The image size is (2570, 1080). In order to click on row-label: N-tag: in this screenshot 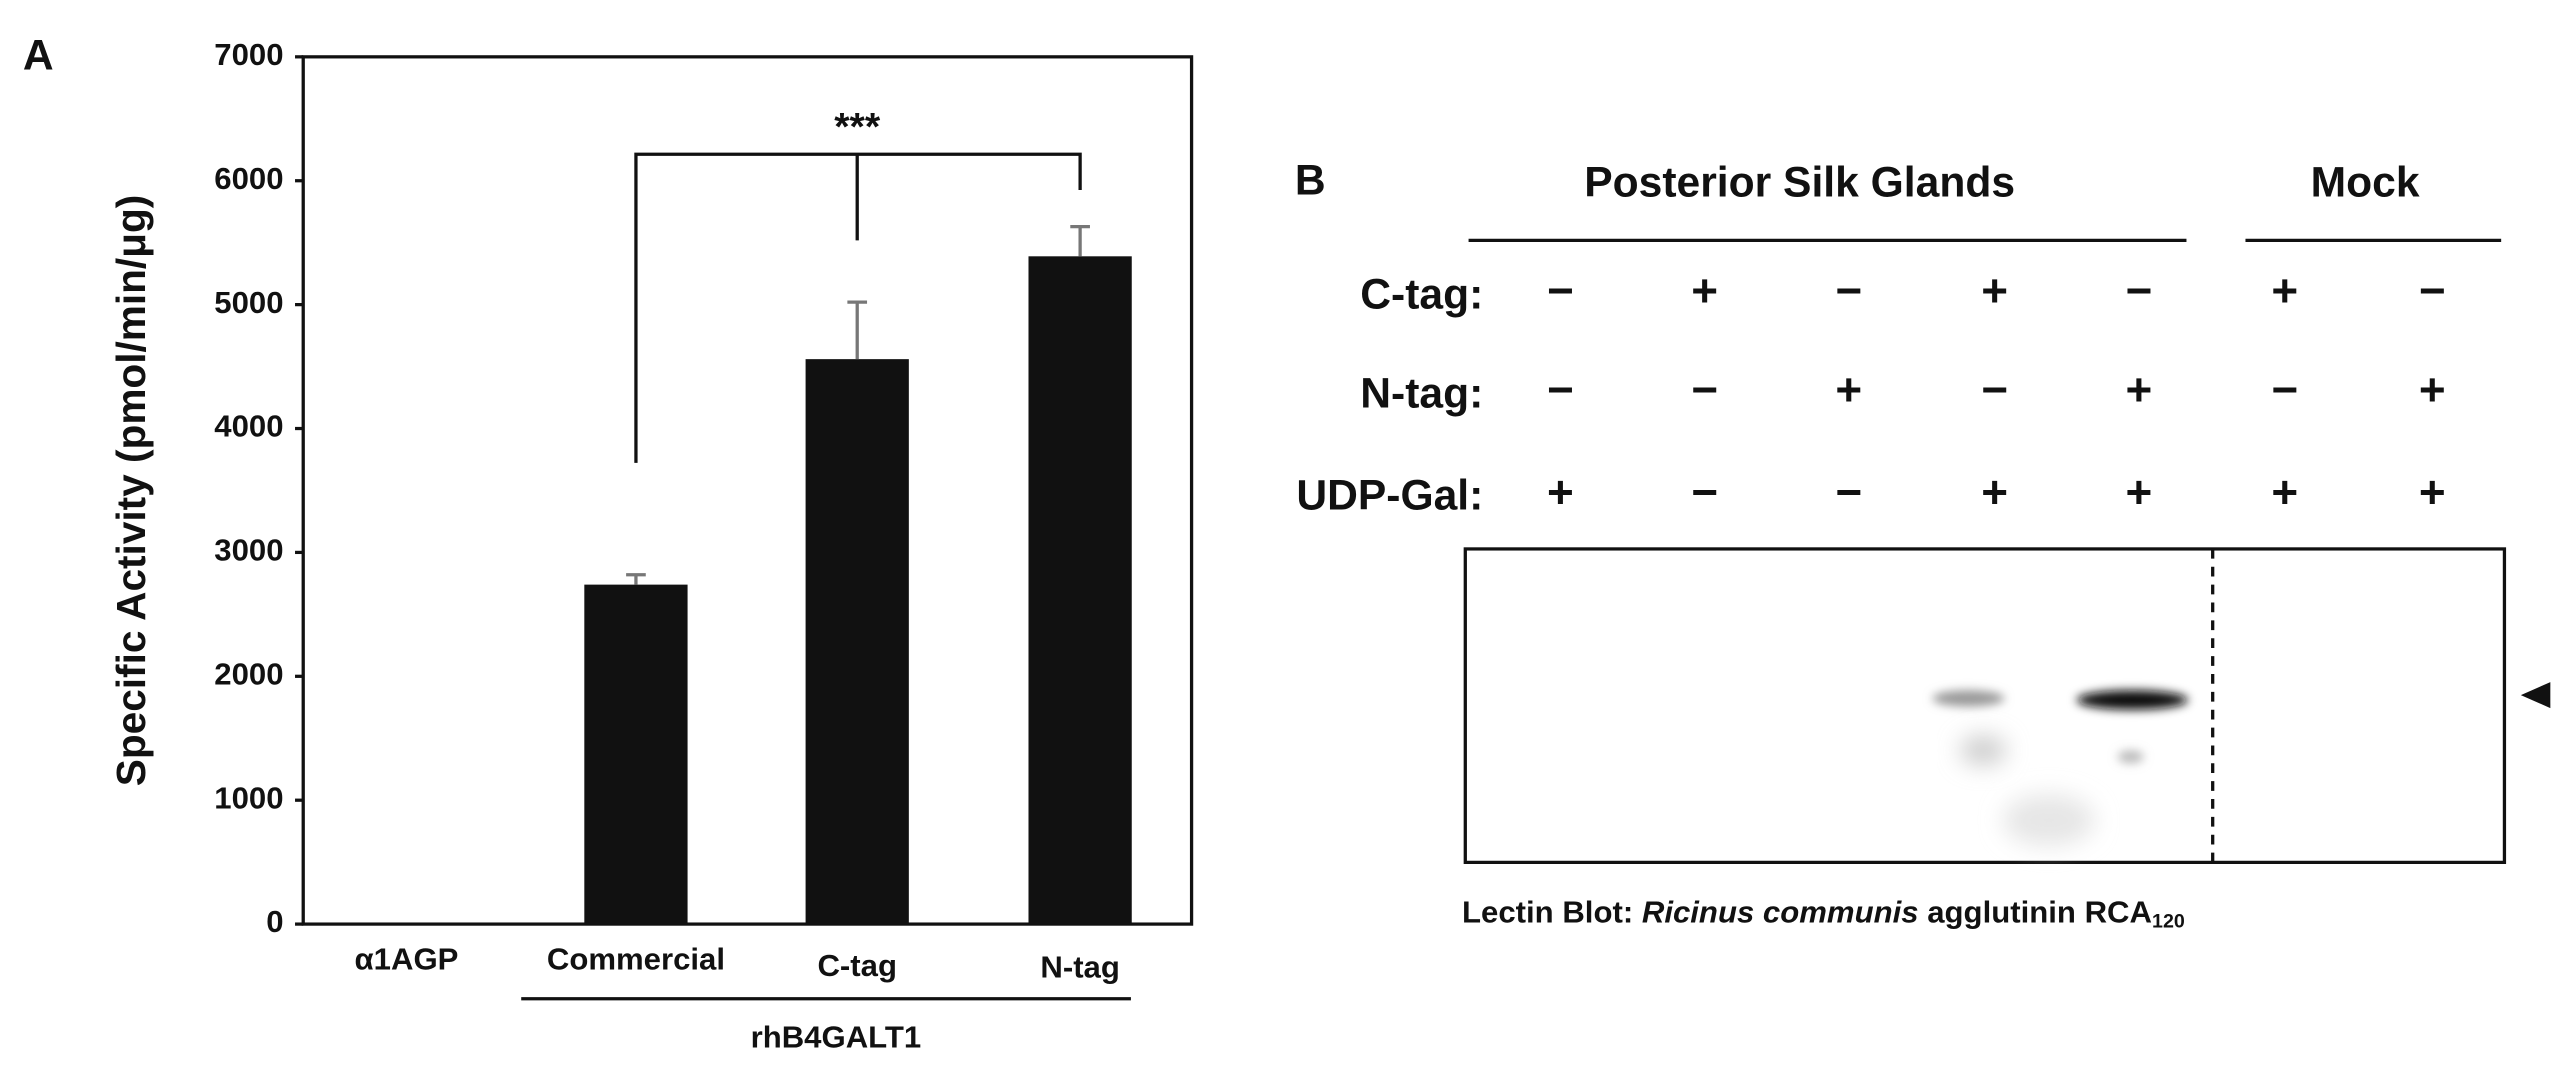, I will do `click(1421, 393)`.